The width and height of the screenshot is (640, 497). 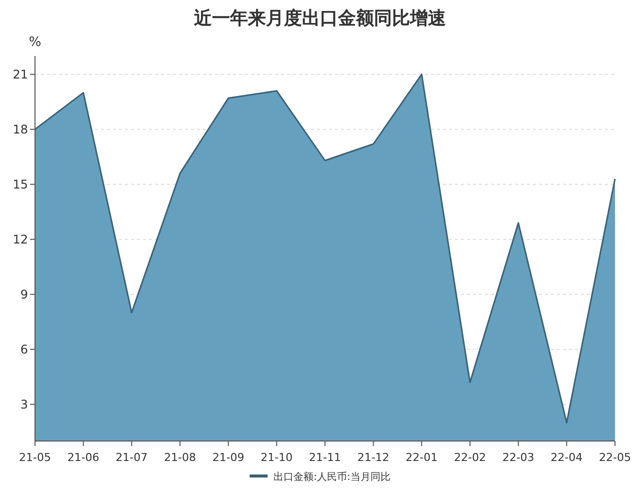 I want to click on y-tick-label: 12, so click(x=20, y=239).